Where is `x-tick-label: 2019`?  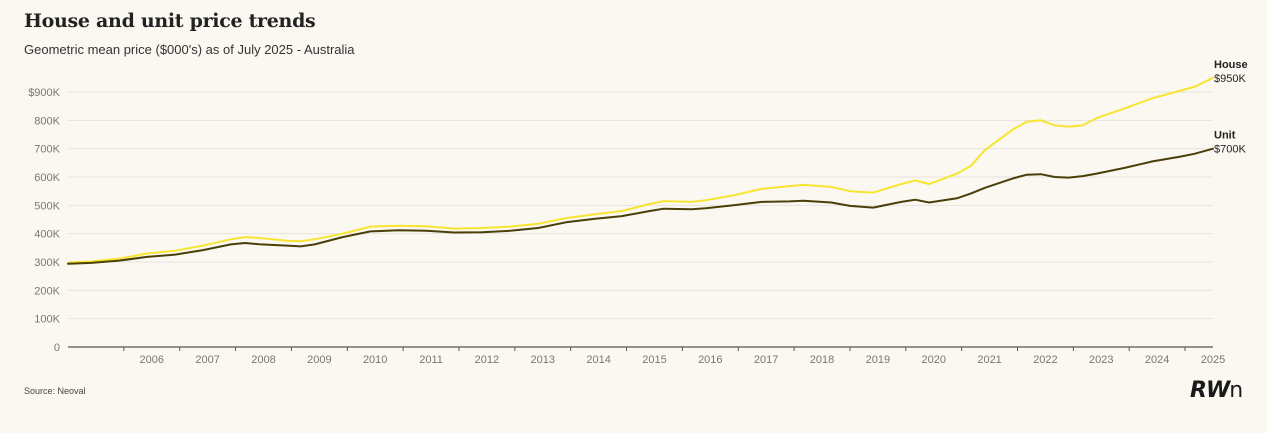
x-tick-label: 2019 is located at coordinates (878, 360).